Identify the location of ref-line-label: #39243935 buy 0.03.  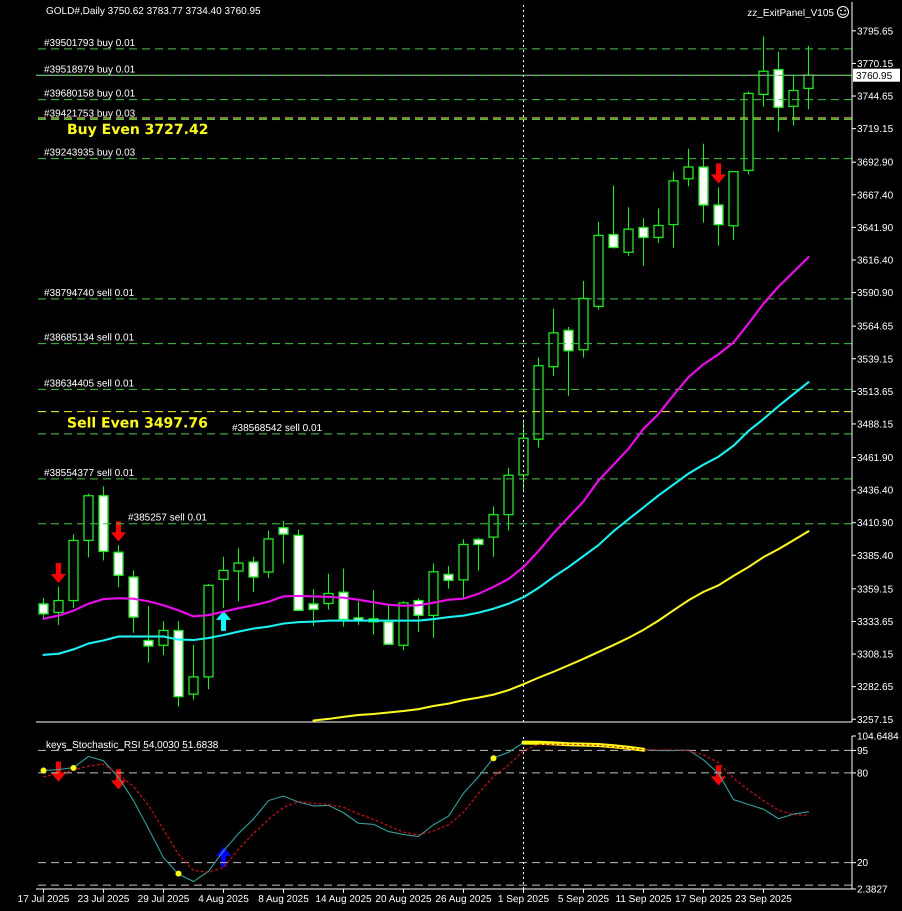
(90, 153).